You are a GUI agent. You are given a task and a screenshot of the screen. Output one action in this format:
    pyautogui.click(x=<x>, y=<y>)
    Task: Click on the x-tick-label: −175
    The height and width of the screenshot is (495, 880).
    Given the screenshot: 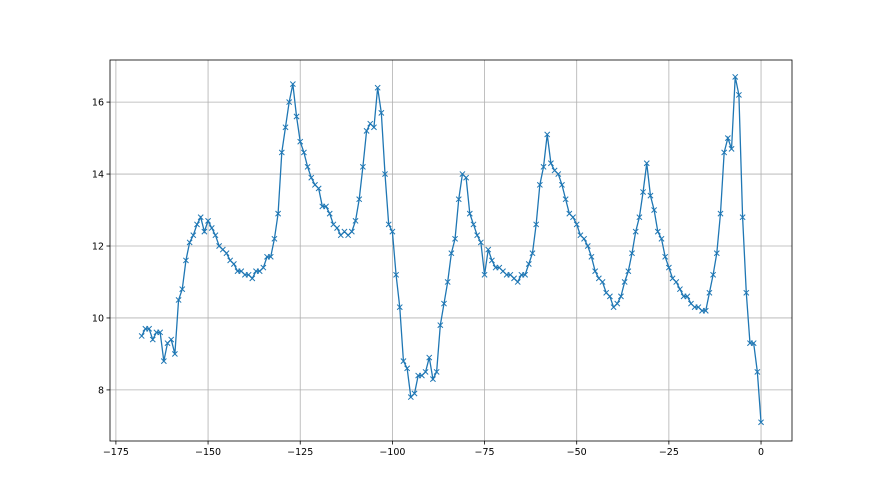 What is the action you would take?
    pyautogui.click(x=116, y=452)
    